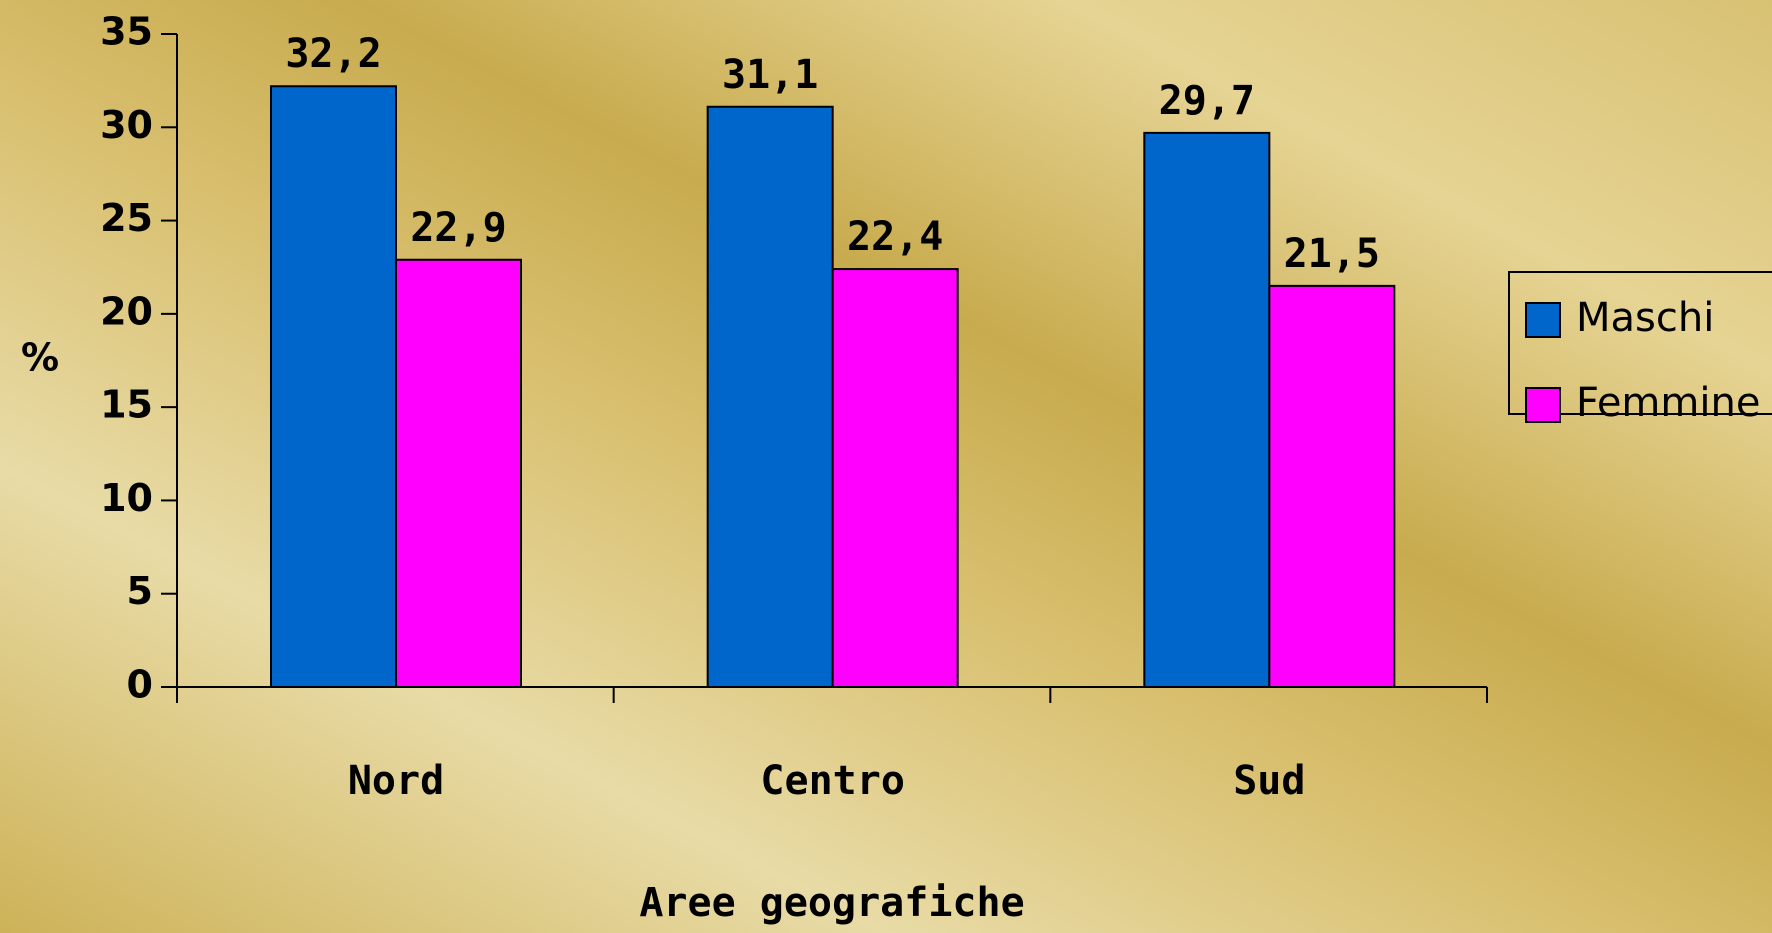  I want to click on x-axis-label: Aree geografiche, so click(831, 903).